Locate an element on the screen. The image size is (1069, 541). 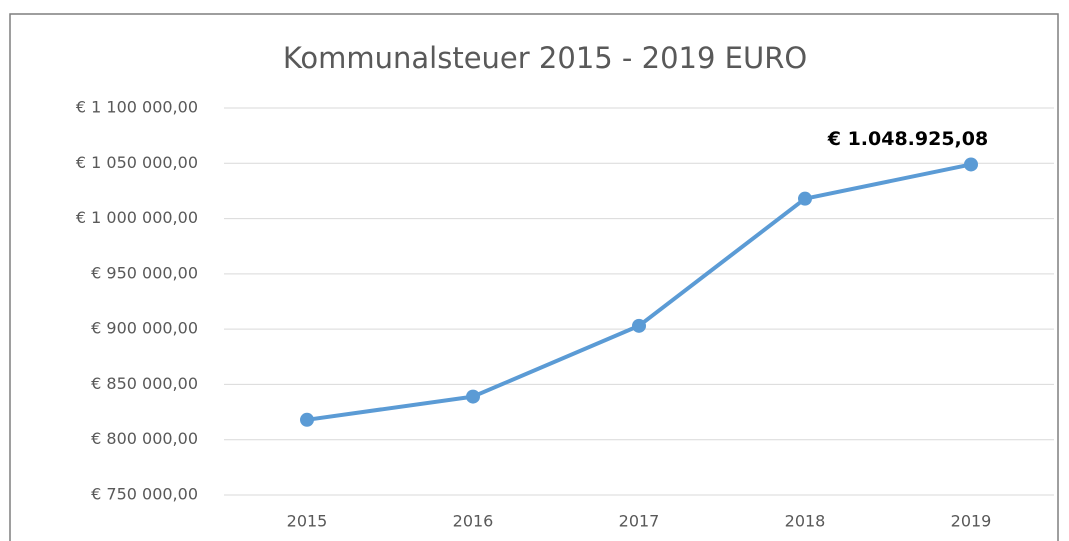
y-tick-label: € 850 000,00 is located at coordinates (144, 383).